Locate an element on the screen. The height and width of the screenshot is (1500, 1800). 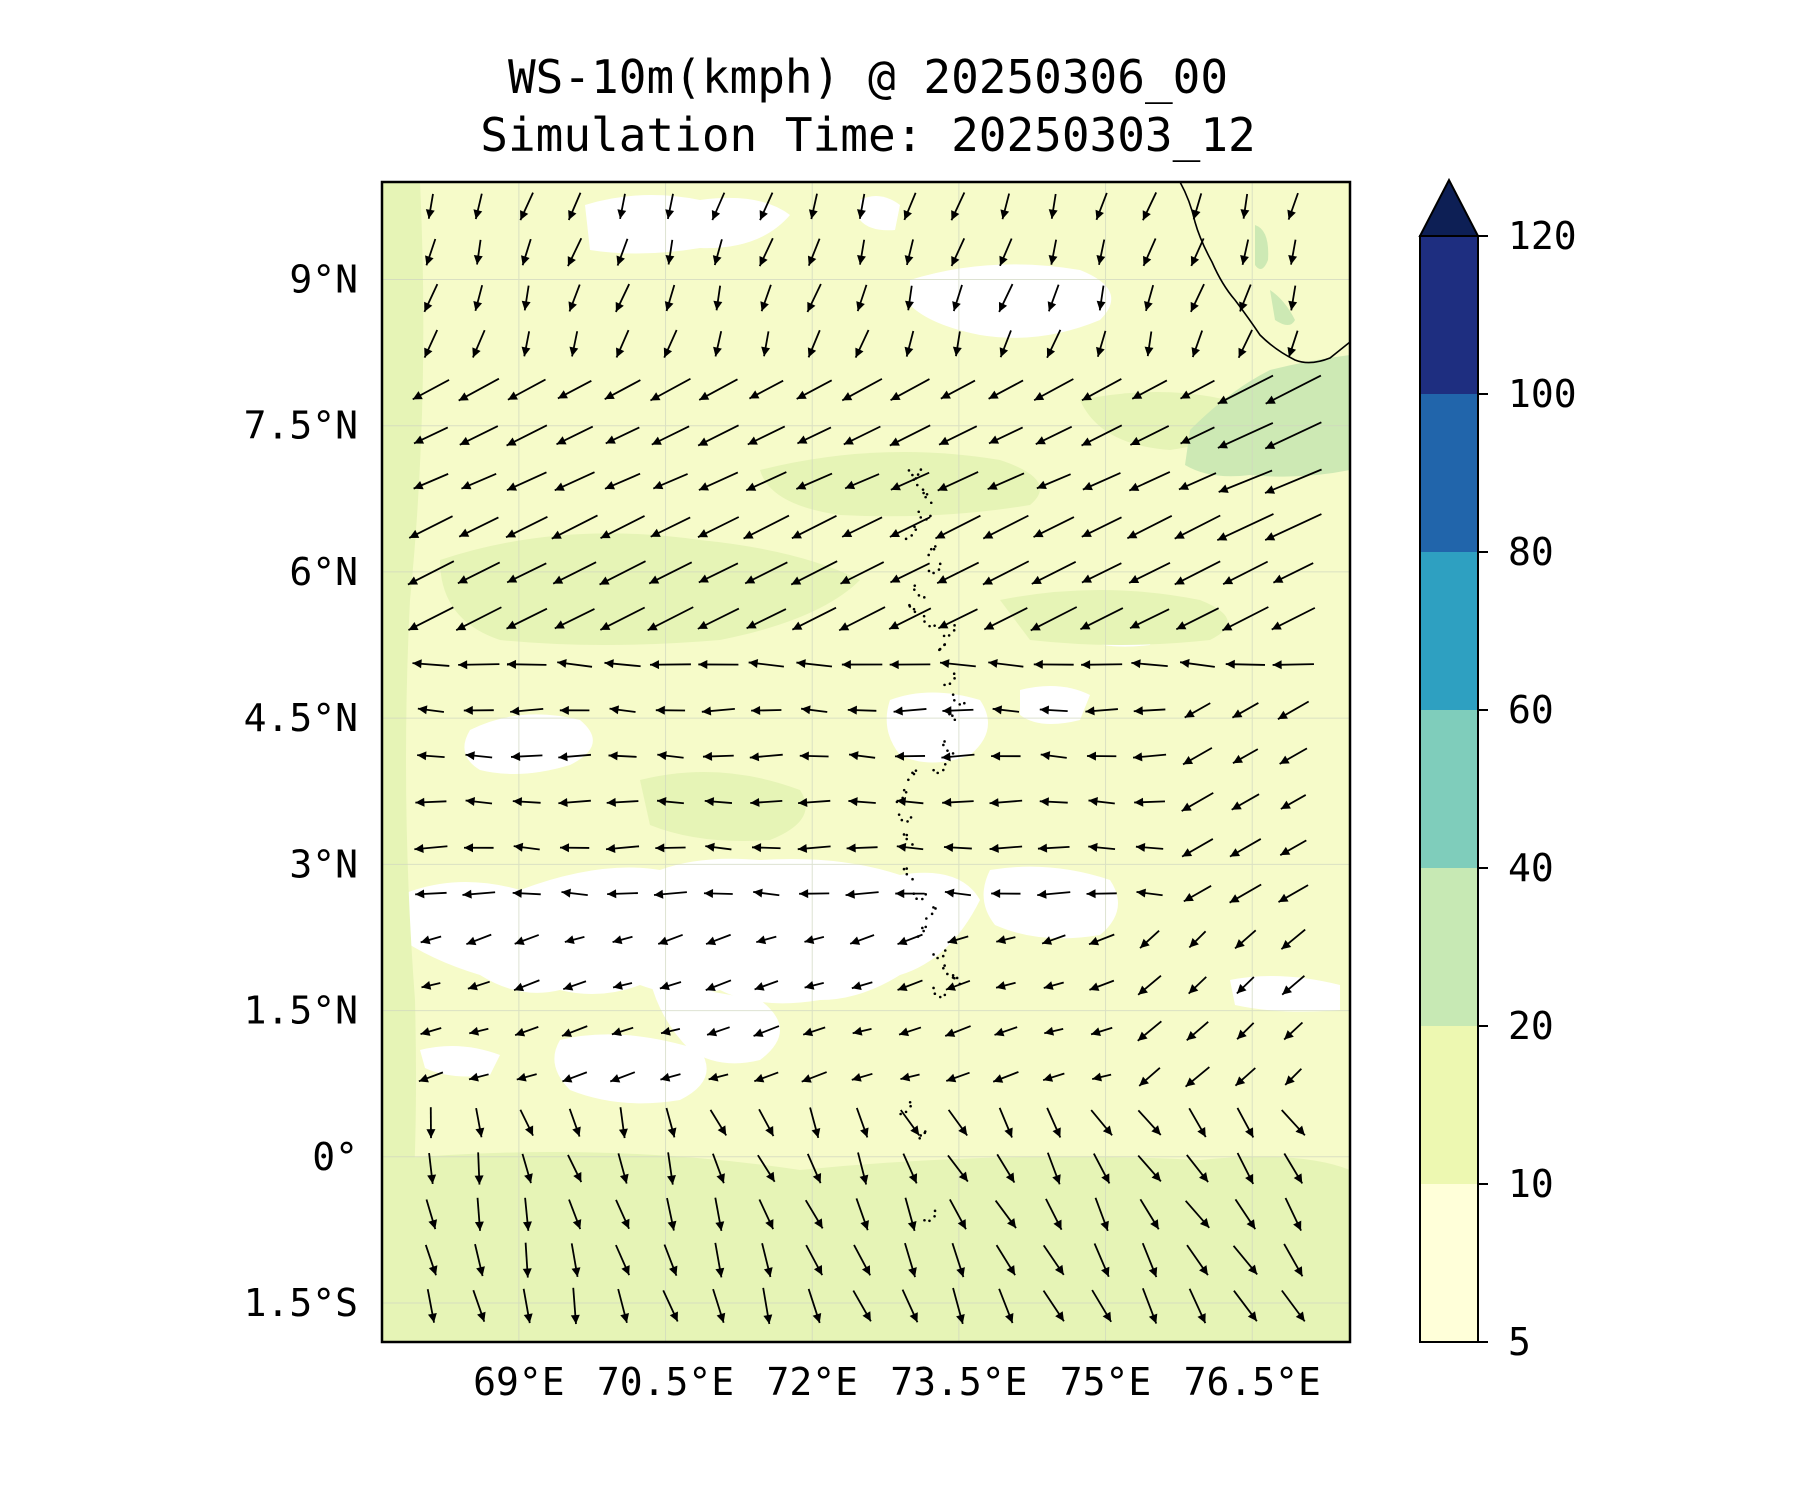
lat-tick-label: 0° is located at coordinates (335, 1157).